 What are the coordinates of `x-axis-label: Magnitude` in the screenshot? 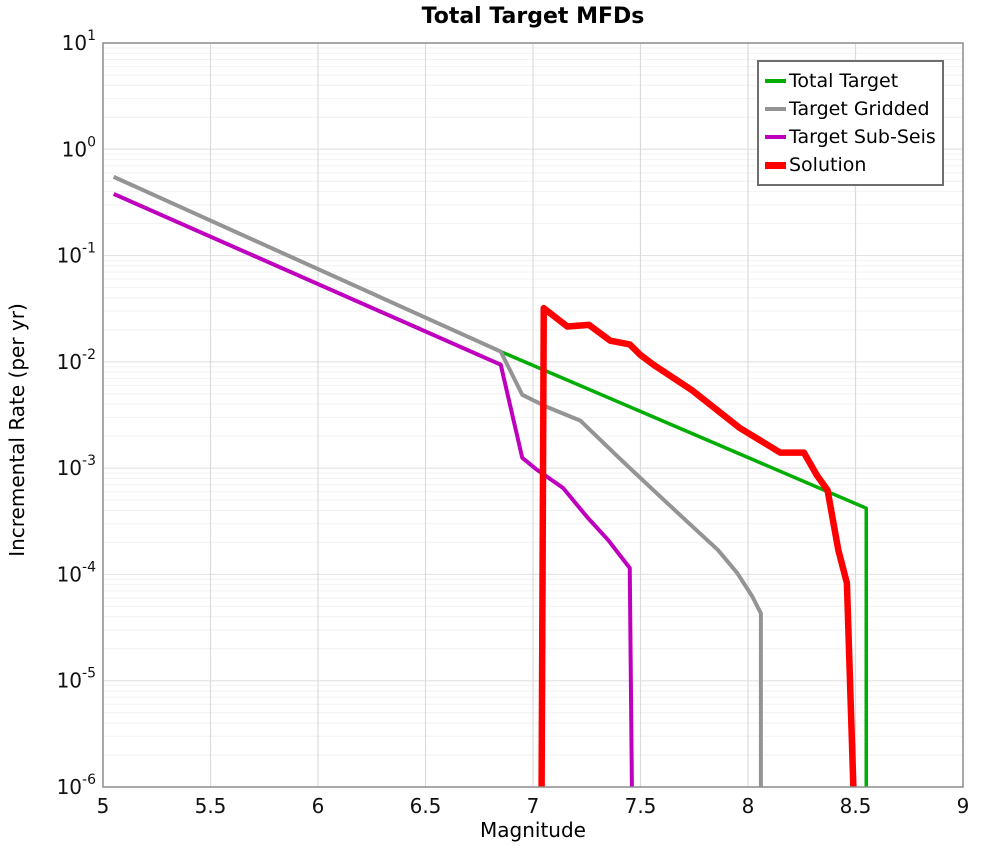 It's located at (533, 830).